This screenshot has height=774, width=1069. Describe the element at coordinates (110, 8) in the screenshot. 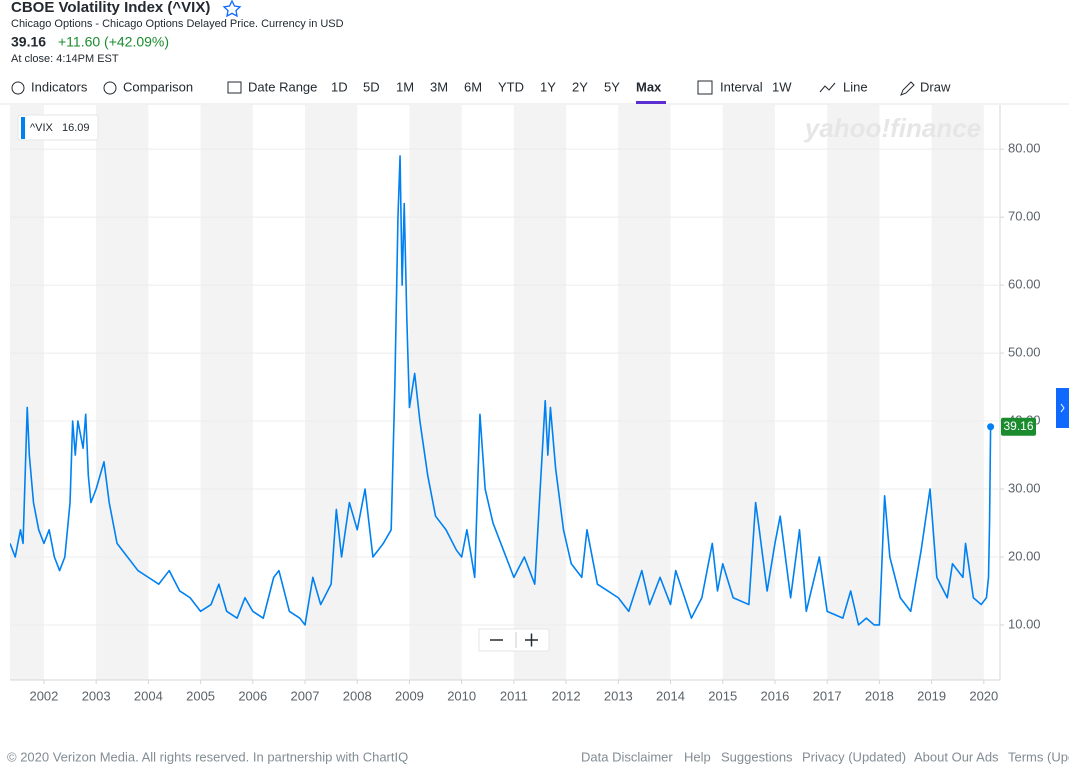

I see `quote-title: CBOE Volatility Index (^VIX)` at that location.